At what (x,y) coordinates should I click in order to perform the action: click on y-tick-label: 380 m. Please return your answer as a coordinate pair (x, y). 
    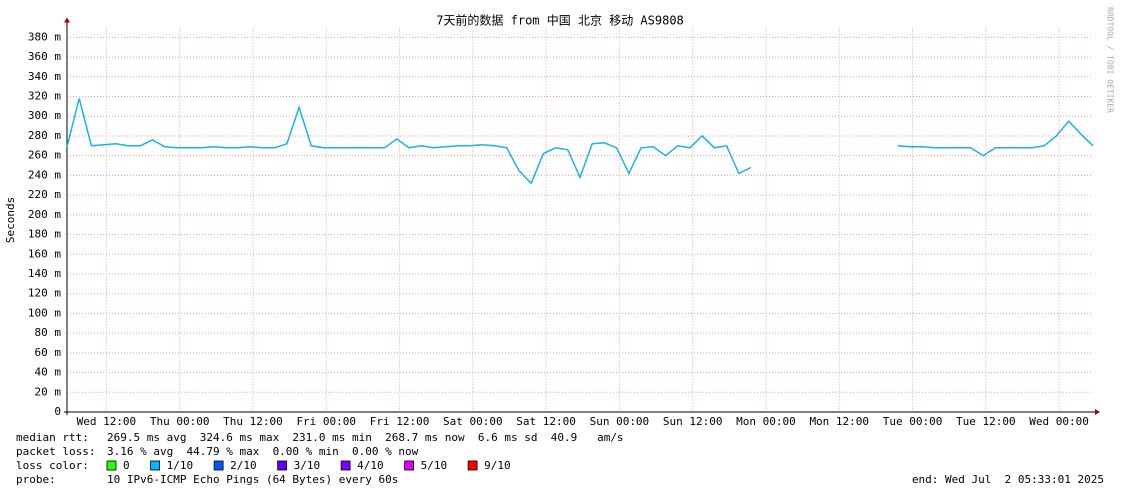
    Looking at the image, I should click on (44, 36).